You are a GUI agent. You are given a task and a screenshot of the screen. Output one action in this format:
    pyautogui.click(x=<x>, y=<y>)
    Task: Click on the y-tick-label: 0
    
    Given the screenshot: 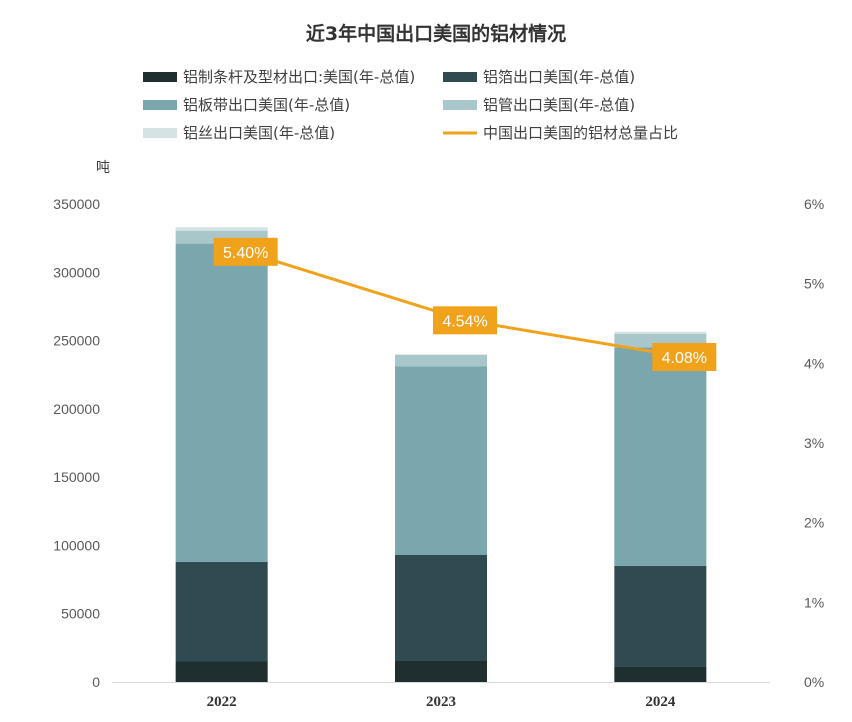 What is the action you would take?
    pyautogui.click(x=96, y=682)
    